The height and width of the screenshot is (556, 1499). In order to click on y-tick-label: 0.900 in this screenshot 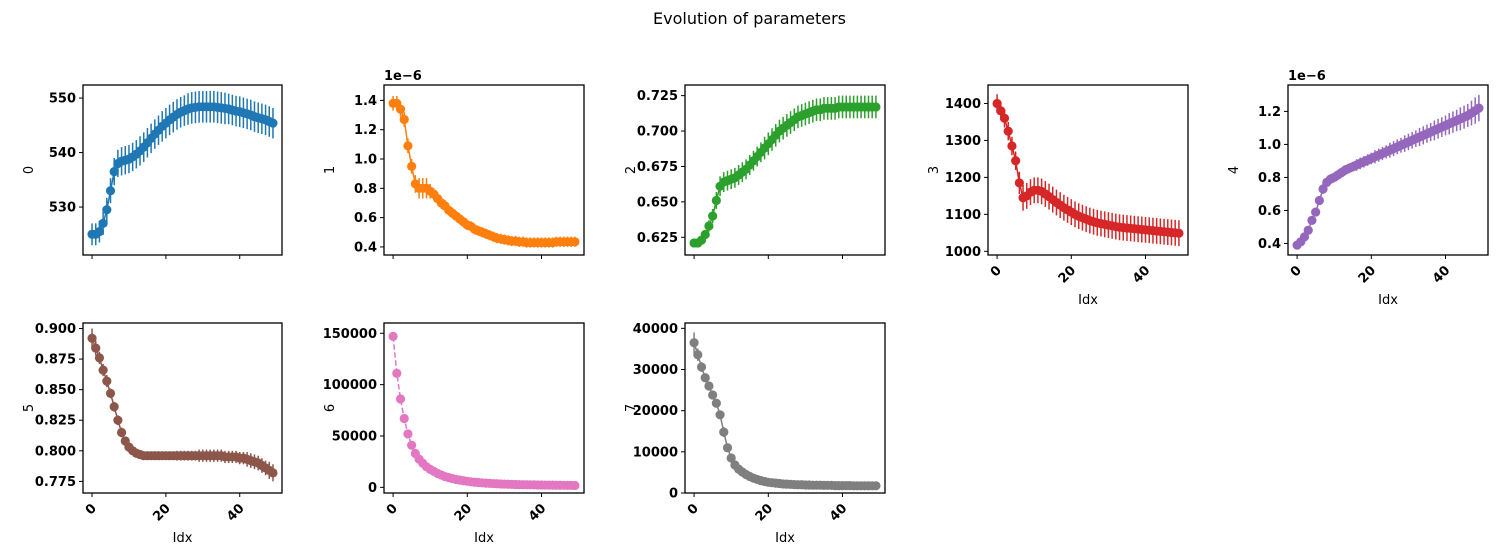, I will do `click(55, 329)`.